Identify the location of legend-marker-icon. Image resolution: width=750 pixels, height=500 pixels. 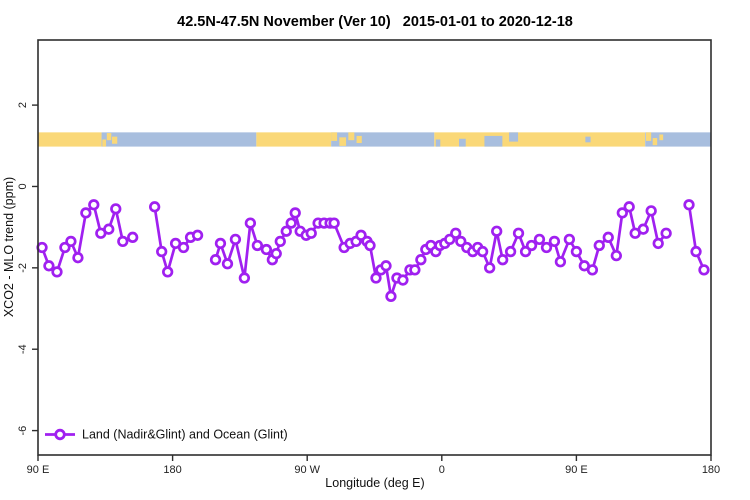
(60, 434).